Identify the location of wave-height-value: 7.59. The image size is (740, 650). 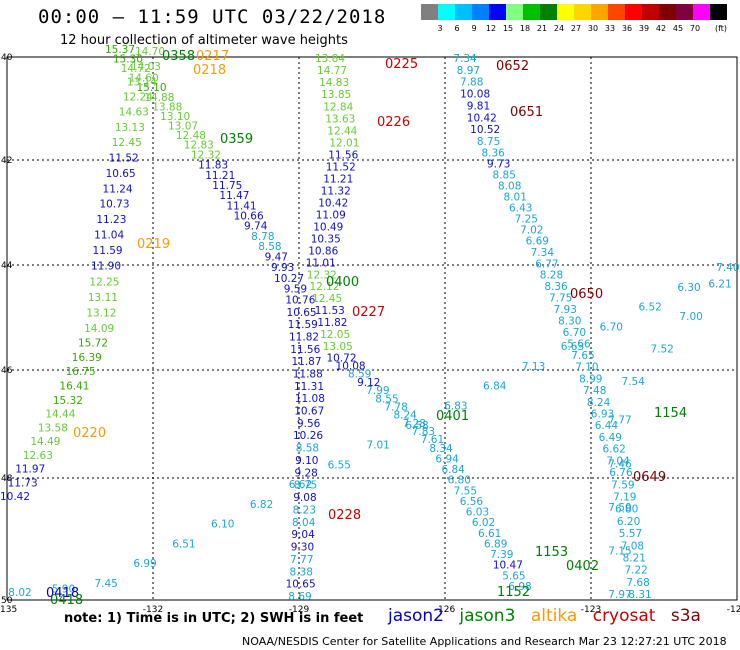
(622, 485).